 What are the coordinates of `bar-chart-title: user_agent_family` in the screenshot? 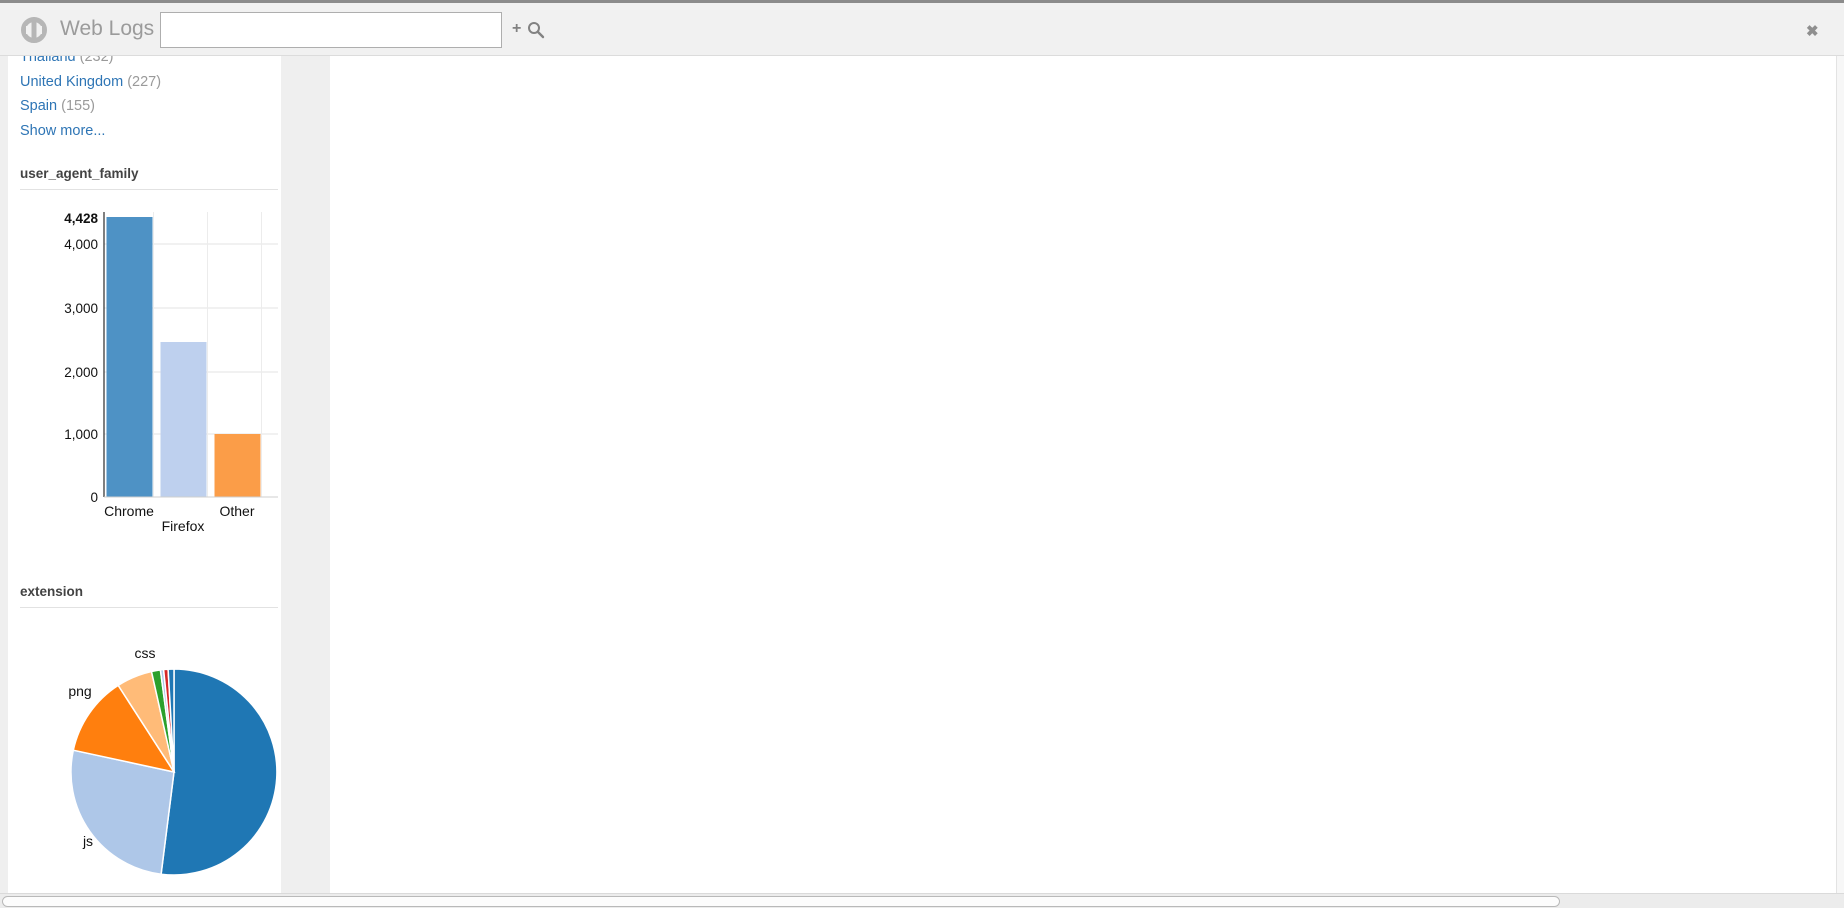 It's located at (149, 178).